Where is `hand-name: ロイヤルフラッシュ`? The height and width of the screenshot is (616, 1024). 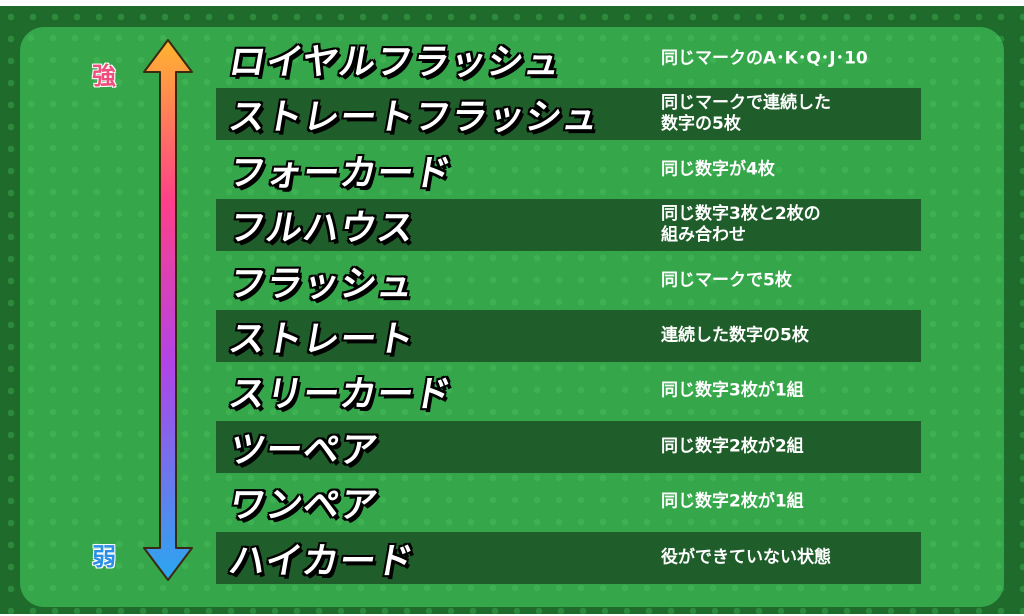
hand-name: ロイヤルフラッシュ is located at coordinates (395, 62).